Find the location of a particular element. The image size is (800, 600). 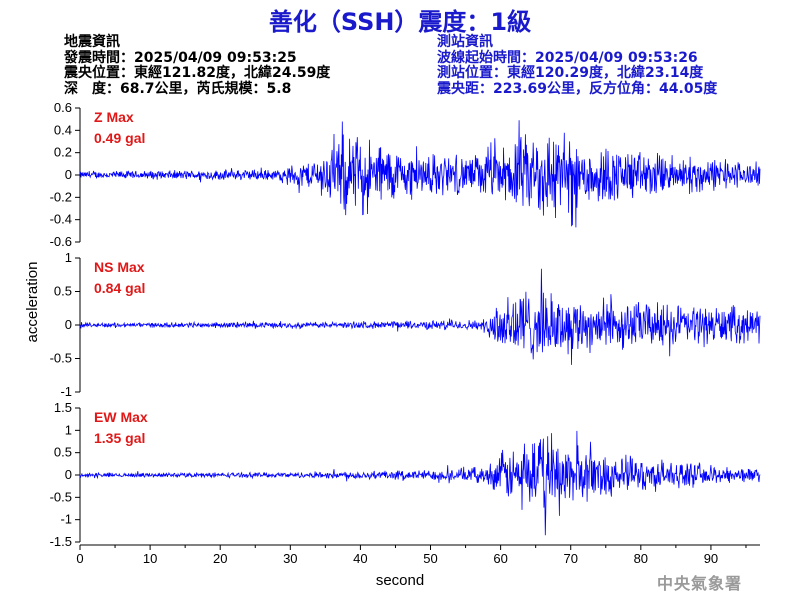

x-tick-label: 90 is located at coordinates (711, 558).